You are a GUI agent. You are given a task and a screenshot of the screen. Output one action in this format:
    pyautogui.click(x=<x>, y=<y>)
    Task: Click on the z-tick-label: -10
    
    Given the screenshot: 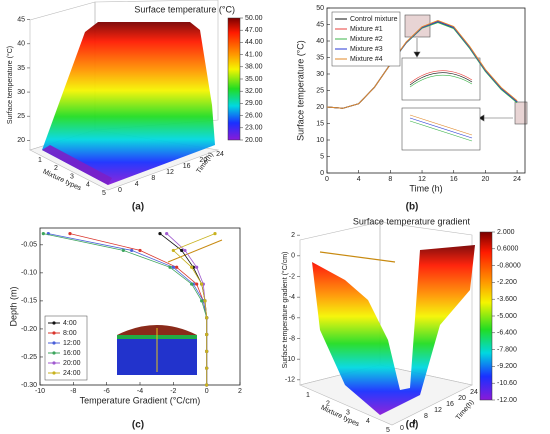 What is the action you would take?
    pyautogui.click(x=290, y=359)
    